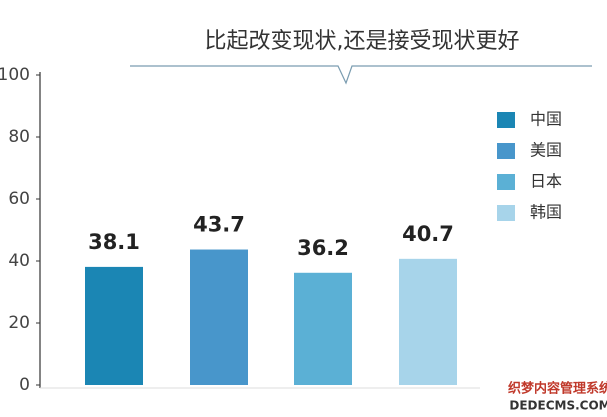  What do you see at coordinates (546, 150) in the screenshot?
I see `legend-label: 美国` at bounding box center [546, 150].